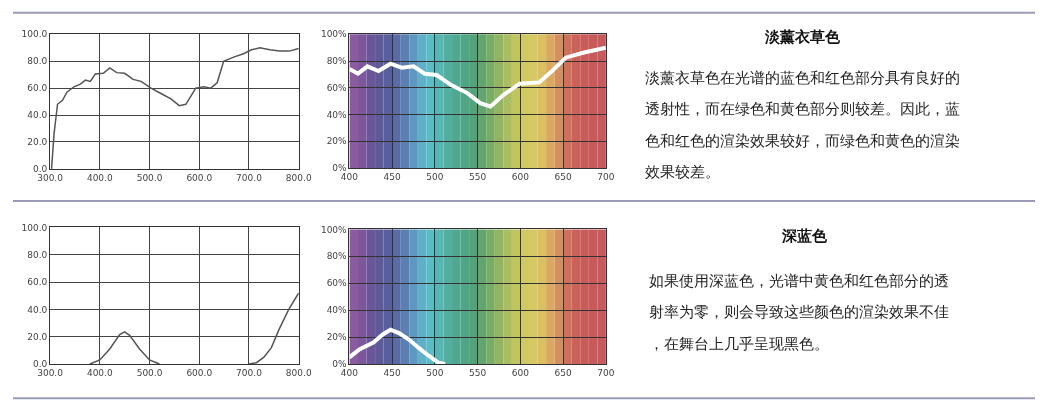 The height and width of the screenshot is (411, 1048). I want to click on text: 如果使用深蓝色，光谱中黄色和红色部分的透射率为零，则会导致这些颜色的渲染效果不佳，在舞台上几乎呈现黑色。, so click(799, 312).